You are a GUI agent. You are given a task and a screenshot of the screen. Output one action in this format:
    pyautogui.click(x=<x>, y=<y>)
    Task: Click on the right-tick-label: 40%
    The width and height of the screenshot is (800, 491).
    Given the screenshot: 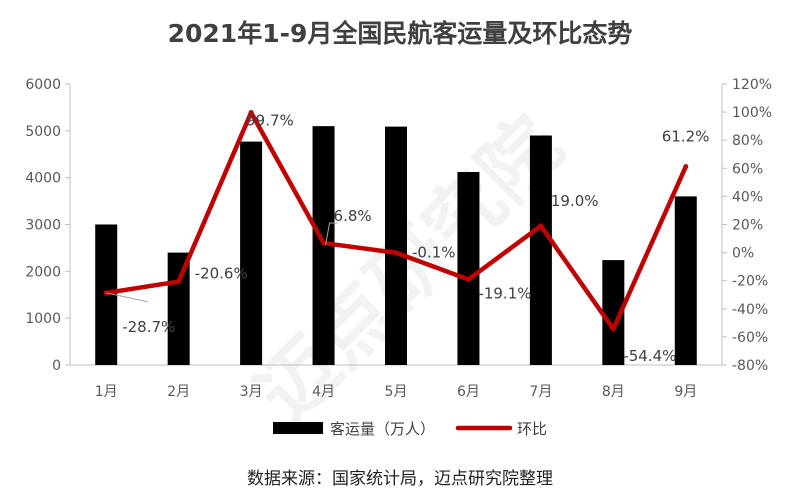 What is the action you would take?
    pyautogui.click(x=747, y=197)
    